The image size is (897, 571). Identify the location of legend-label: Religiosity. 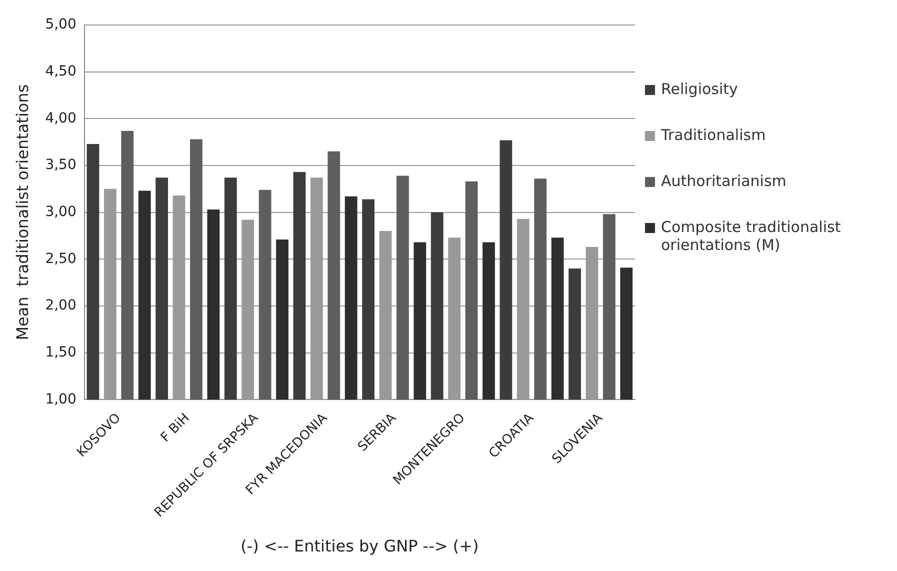
(699, 89).